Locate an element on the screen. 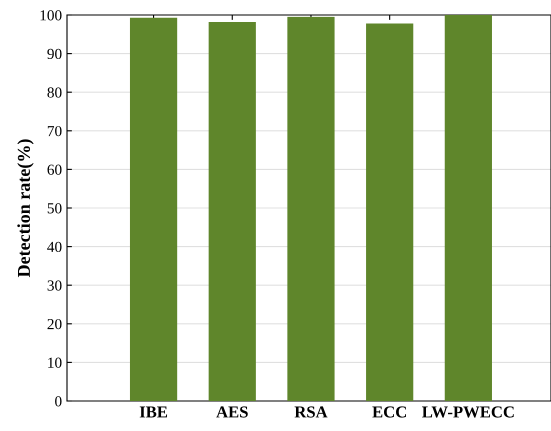 The width and height of the screenshot is (551, 431). x-tick-label: LW-PWECC is located at coordinates (468, 412).